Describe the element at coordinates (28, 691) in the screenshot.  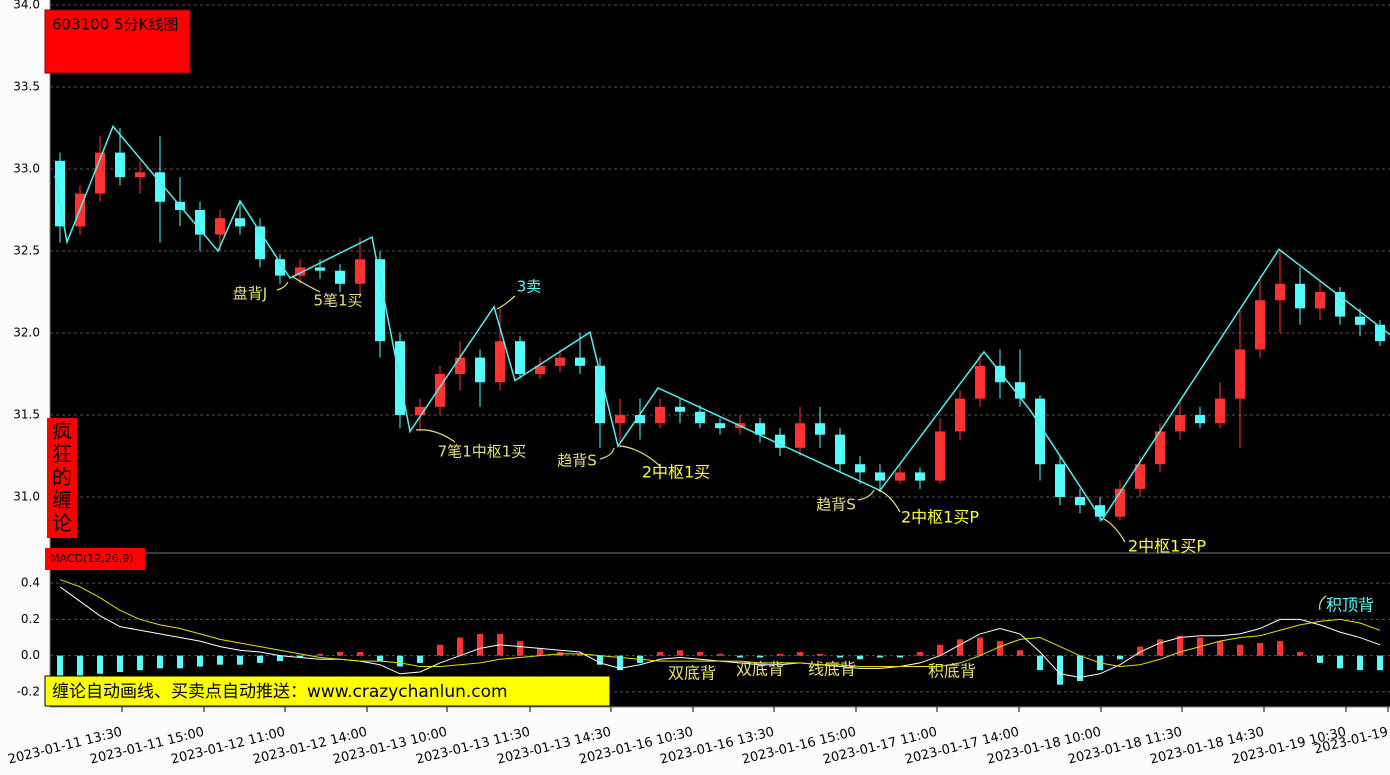
I see `y-tick-label: -0.2` at that location.